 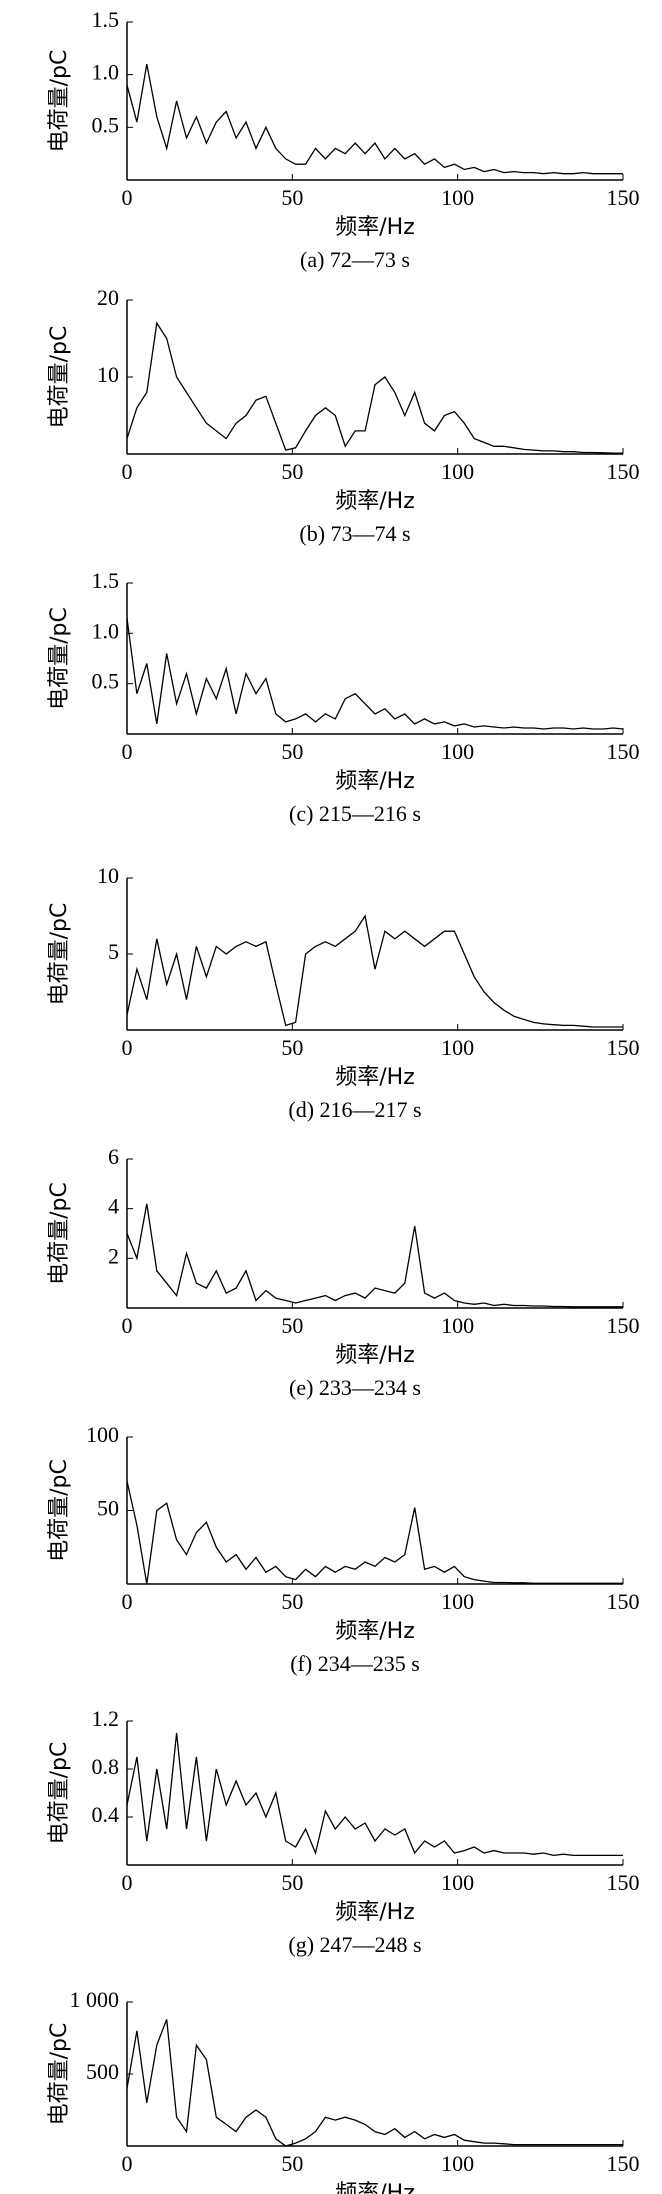 What do you see at coordinates (108, 1508) in the screenshot?
I see `y-tick-label: 50` at bounding box center [108, 1508].